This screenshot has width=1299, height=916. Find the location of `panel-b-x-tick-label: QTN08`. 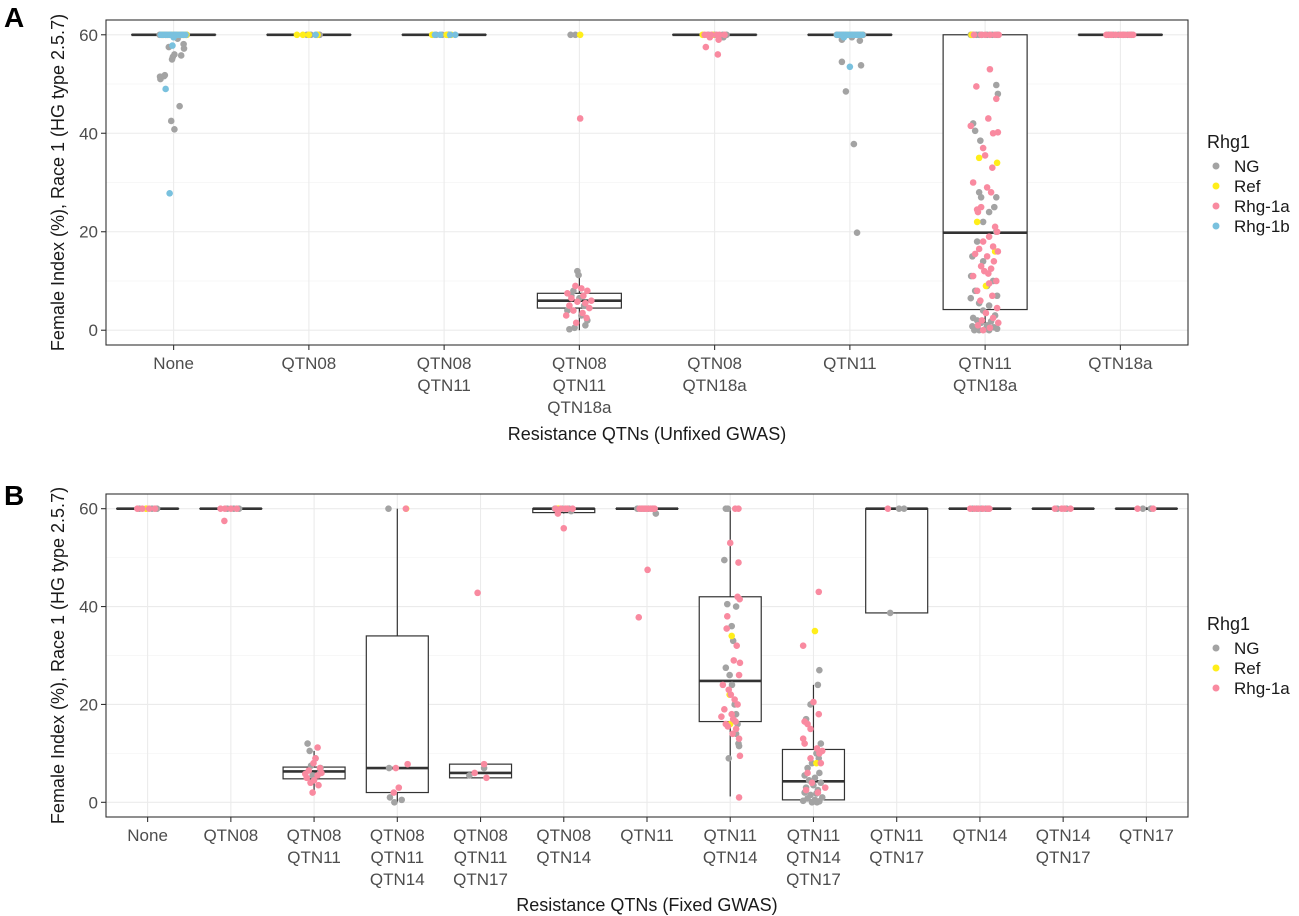

panel-b-x-tick-label: QTN08 is located at coordinates (230, 835).